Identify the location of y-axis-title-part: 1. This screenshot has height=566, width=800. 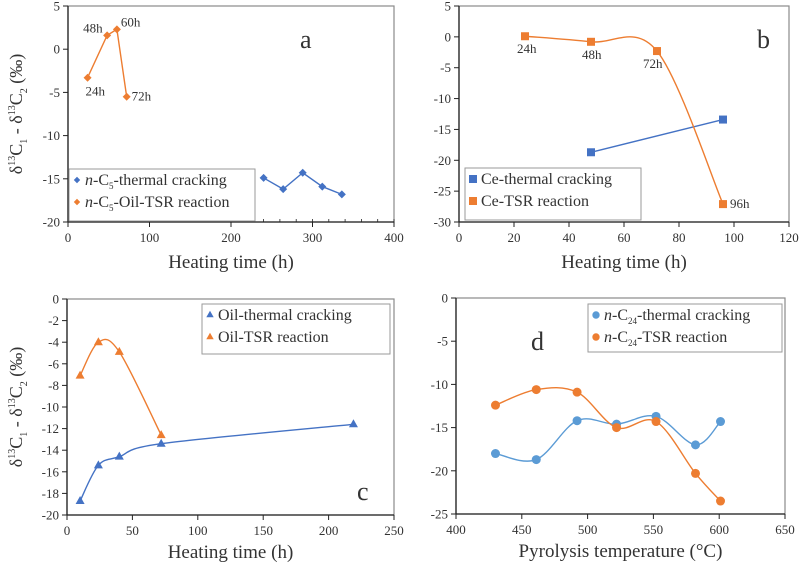
(24, 434).